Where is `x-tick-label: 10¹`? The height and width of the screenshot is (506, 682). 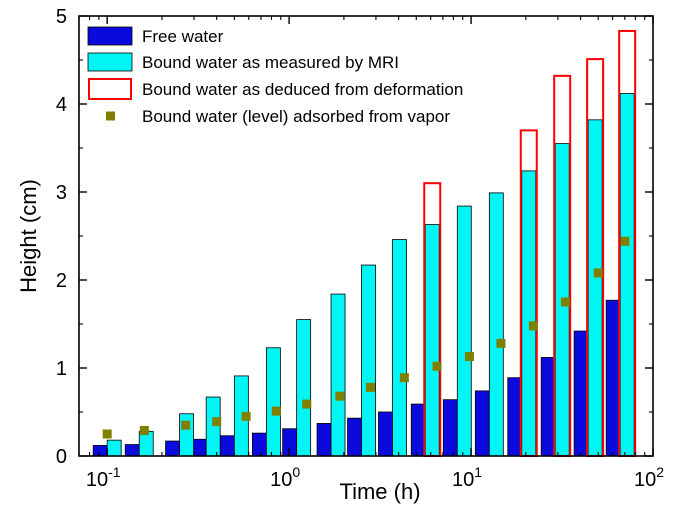 x-tick-label: 10¹ is located at coordinates (467, 477).